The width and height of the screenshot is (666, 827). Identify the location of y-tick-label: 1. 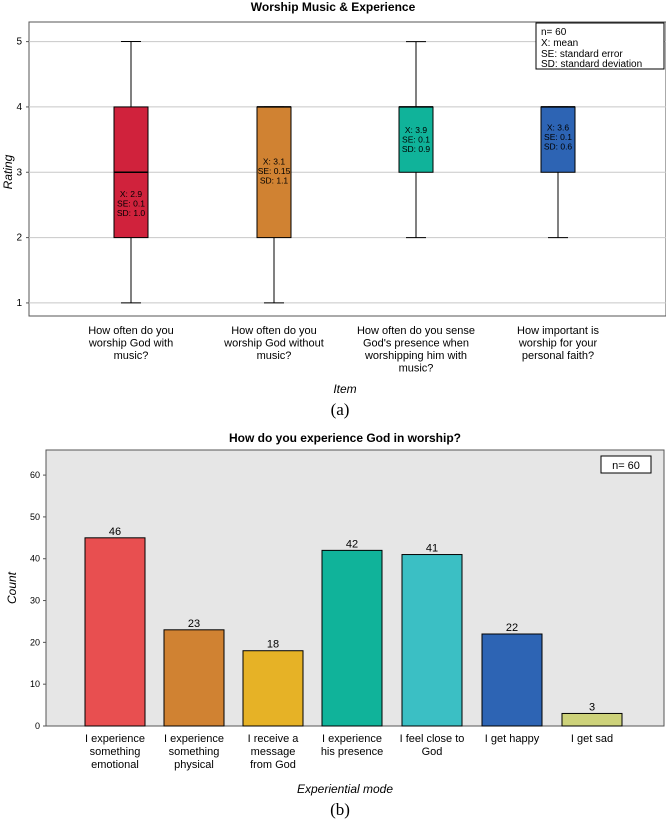
(19, 303).